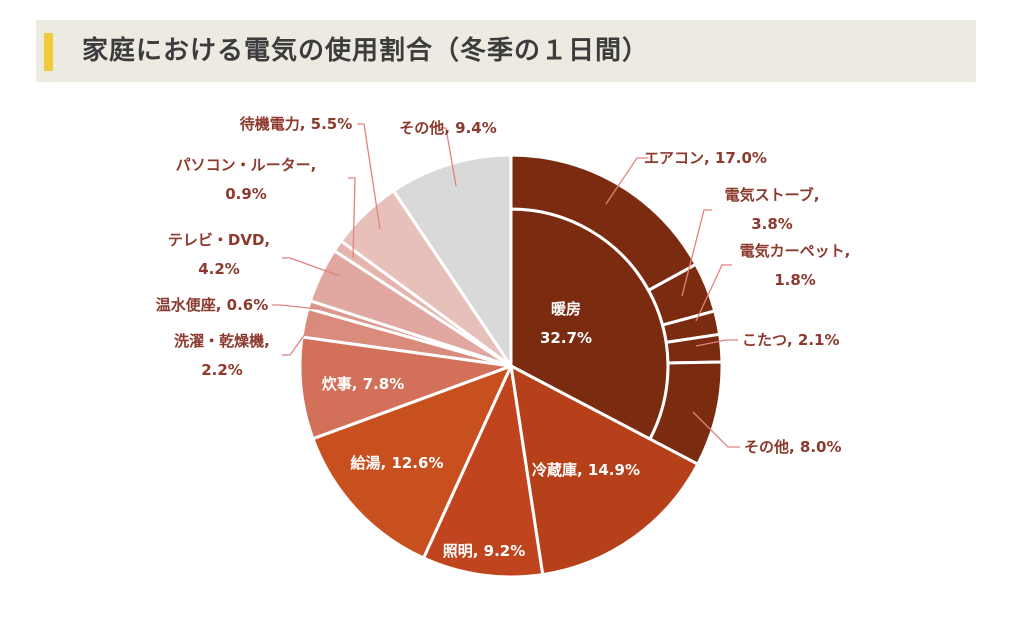 This screenshot has height=626, width=1024. I want to click on data-label: 炊事, 7.8%, so click(363, 384).